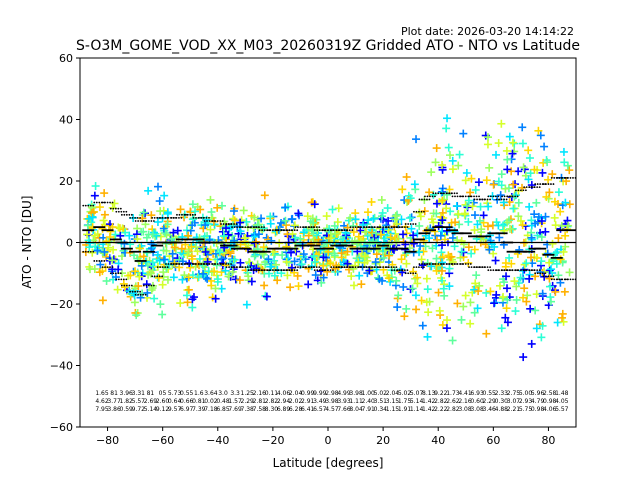  Describe the element at coordinates (381, 393) in the screenshot. I see `bin-annotation: 5.02` at that location.